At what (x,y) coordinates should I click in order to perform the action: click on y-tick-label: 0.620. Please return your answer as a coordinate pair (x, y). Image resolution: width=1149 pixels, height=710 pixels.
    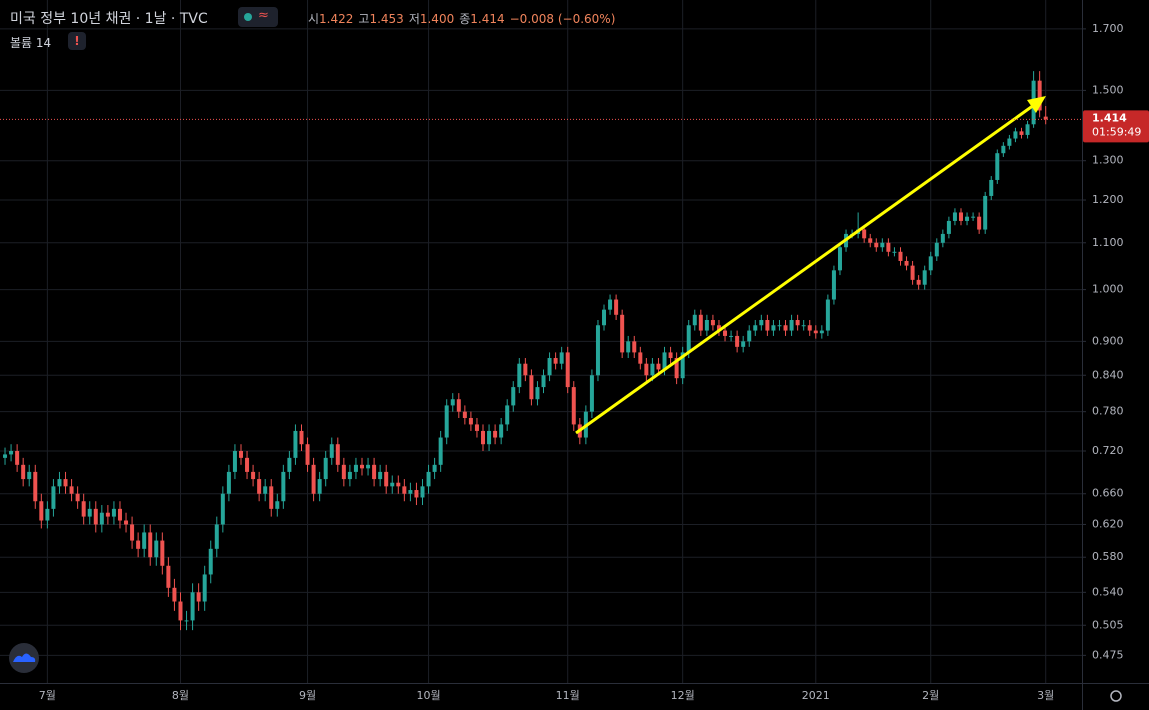
    Looking at the image, I should click on (1108, 523).